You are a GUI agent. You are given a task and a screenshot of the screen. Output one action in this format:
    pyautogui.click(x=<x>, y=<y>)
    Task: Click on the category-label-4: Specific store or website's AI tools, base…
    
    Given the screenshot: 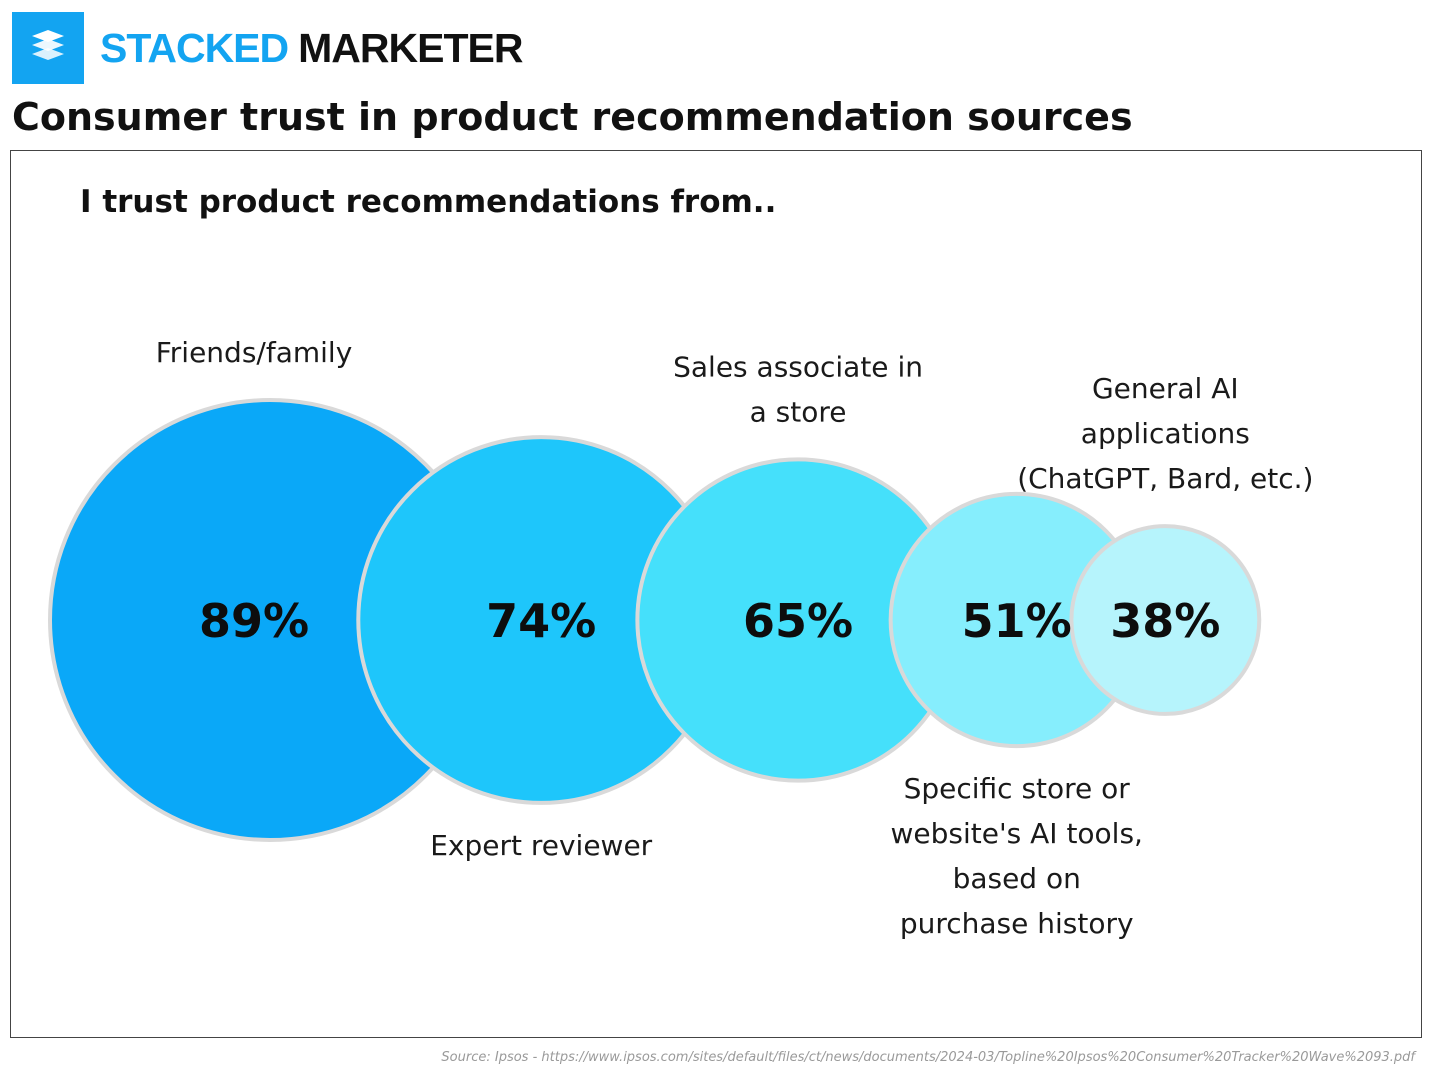 What is the action you would take?
    pyautogui.click(x=1016, y=856)
    